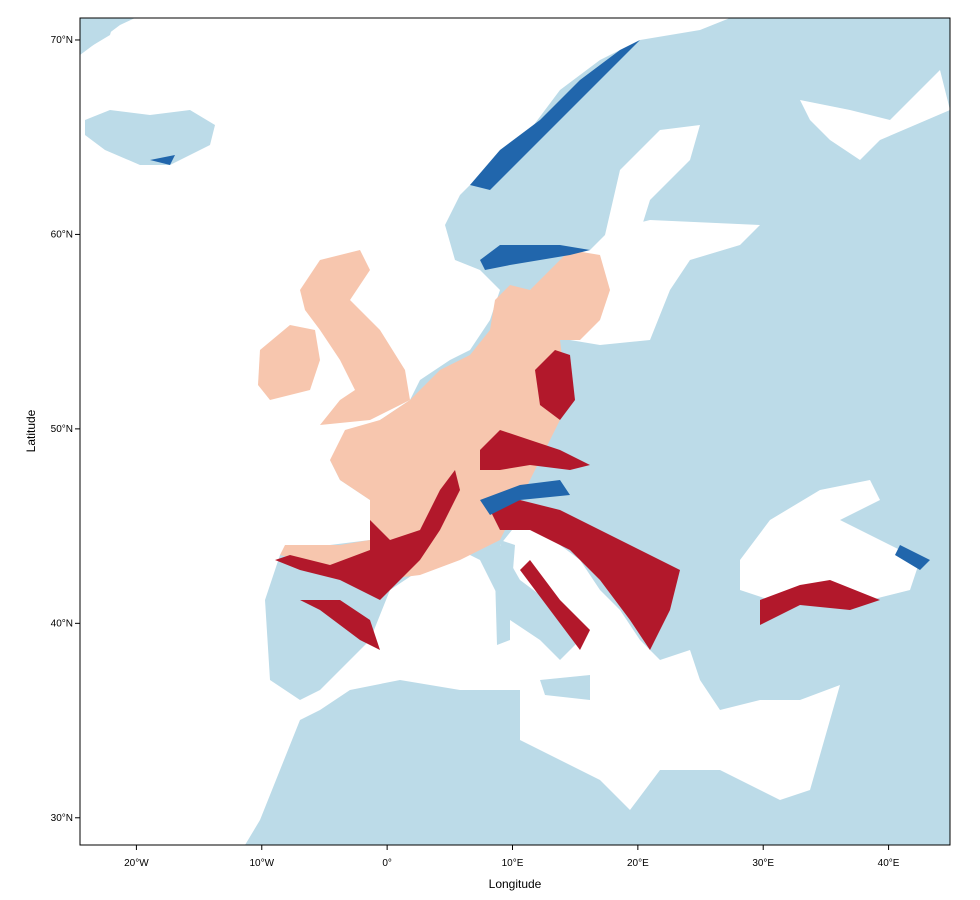 The image size is (980, 900). Describe the element at coordinates (830, 540) in the screenshot. I see `black-sea` at that location.